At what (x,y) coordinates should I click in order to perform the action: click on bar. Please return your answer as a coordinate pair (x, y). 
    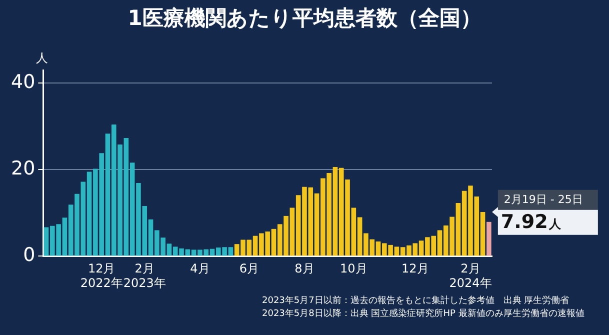
    Looking at the image, I should click on (489, 239).